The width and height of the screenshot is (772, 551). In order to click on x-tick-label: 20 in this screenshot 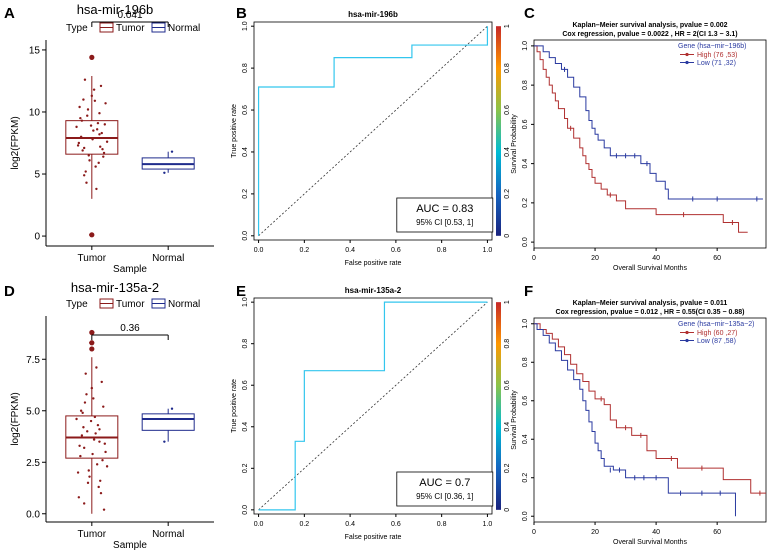, I will do `click(595, 258)`.